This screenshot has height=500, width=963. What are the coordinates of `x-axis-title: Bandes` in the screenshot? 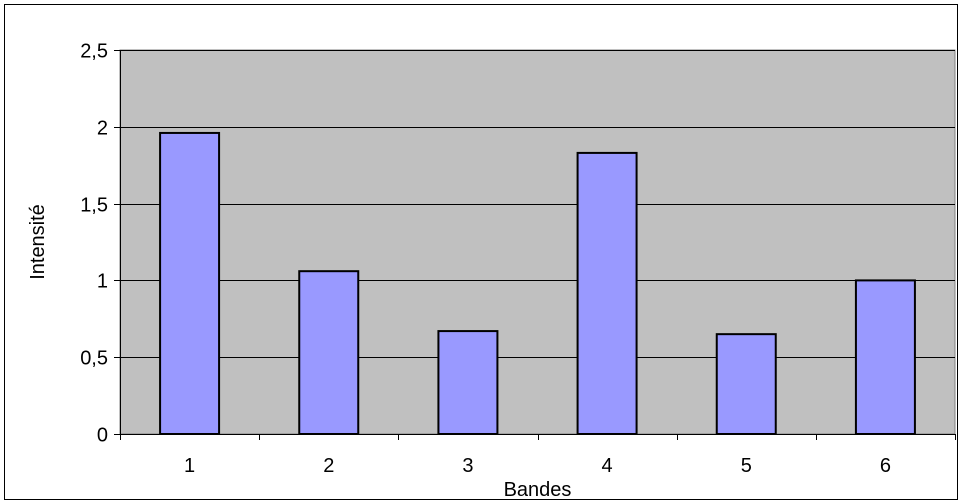 It's located at (538, 489).